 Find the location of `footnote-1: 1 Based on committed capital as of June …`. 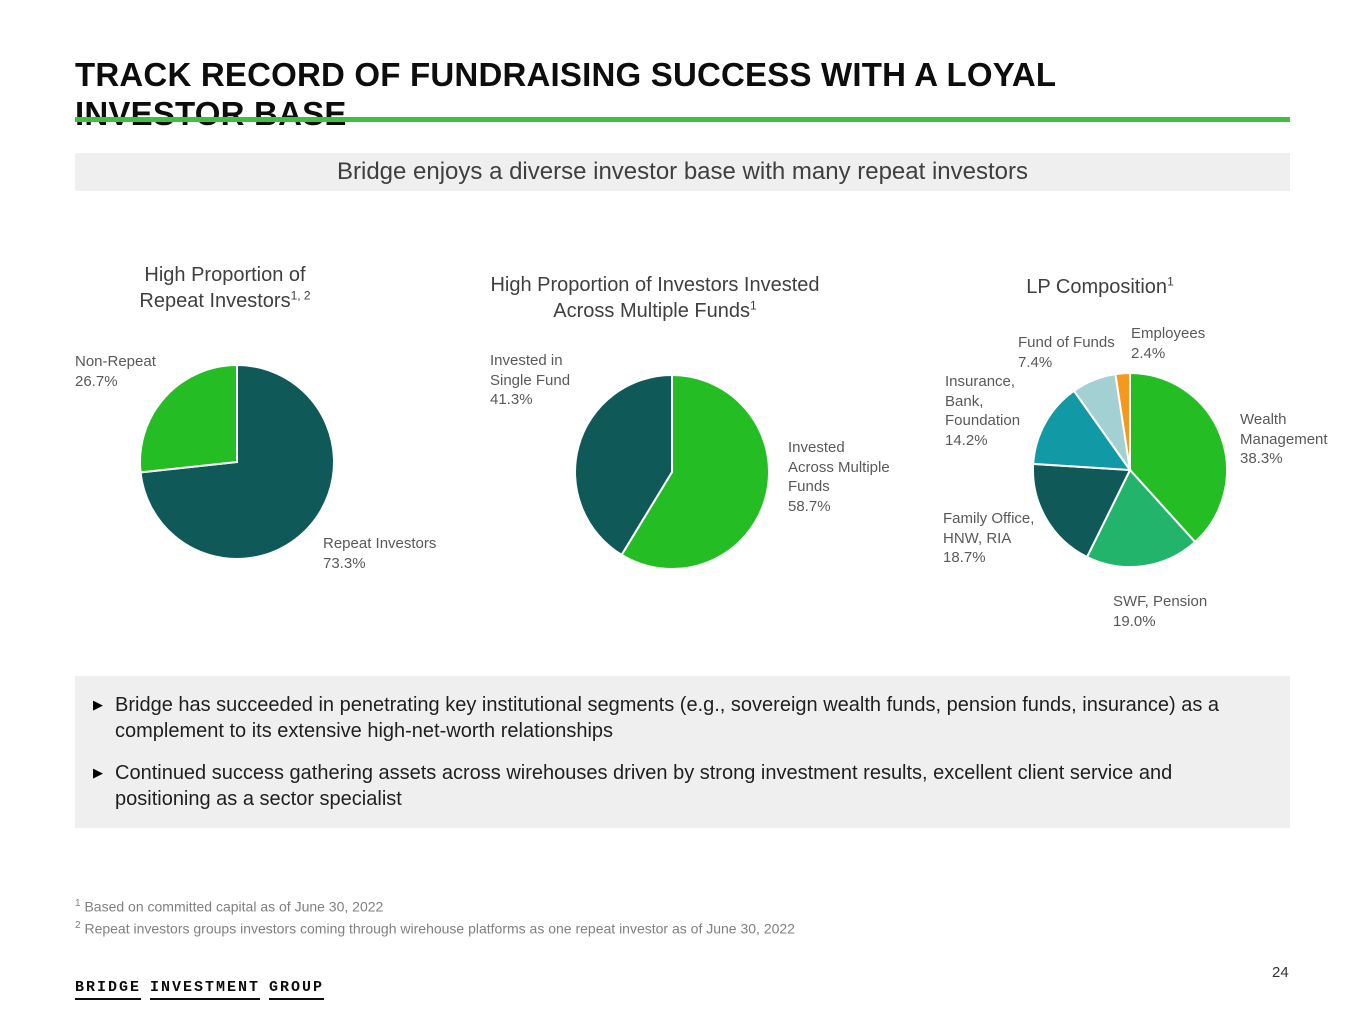

footnote-1: 1 Based on committed capital as of June … is located at coordinates (229, 906).